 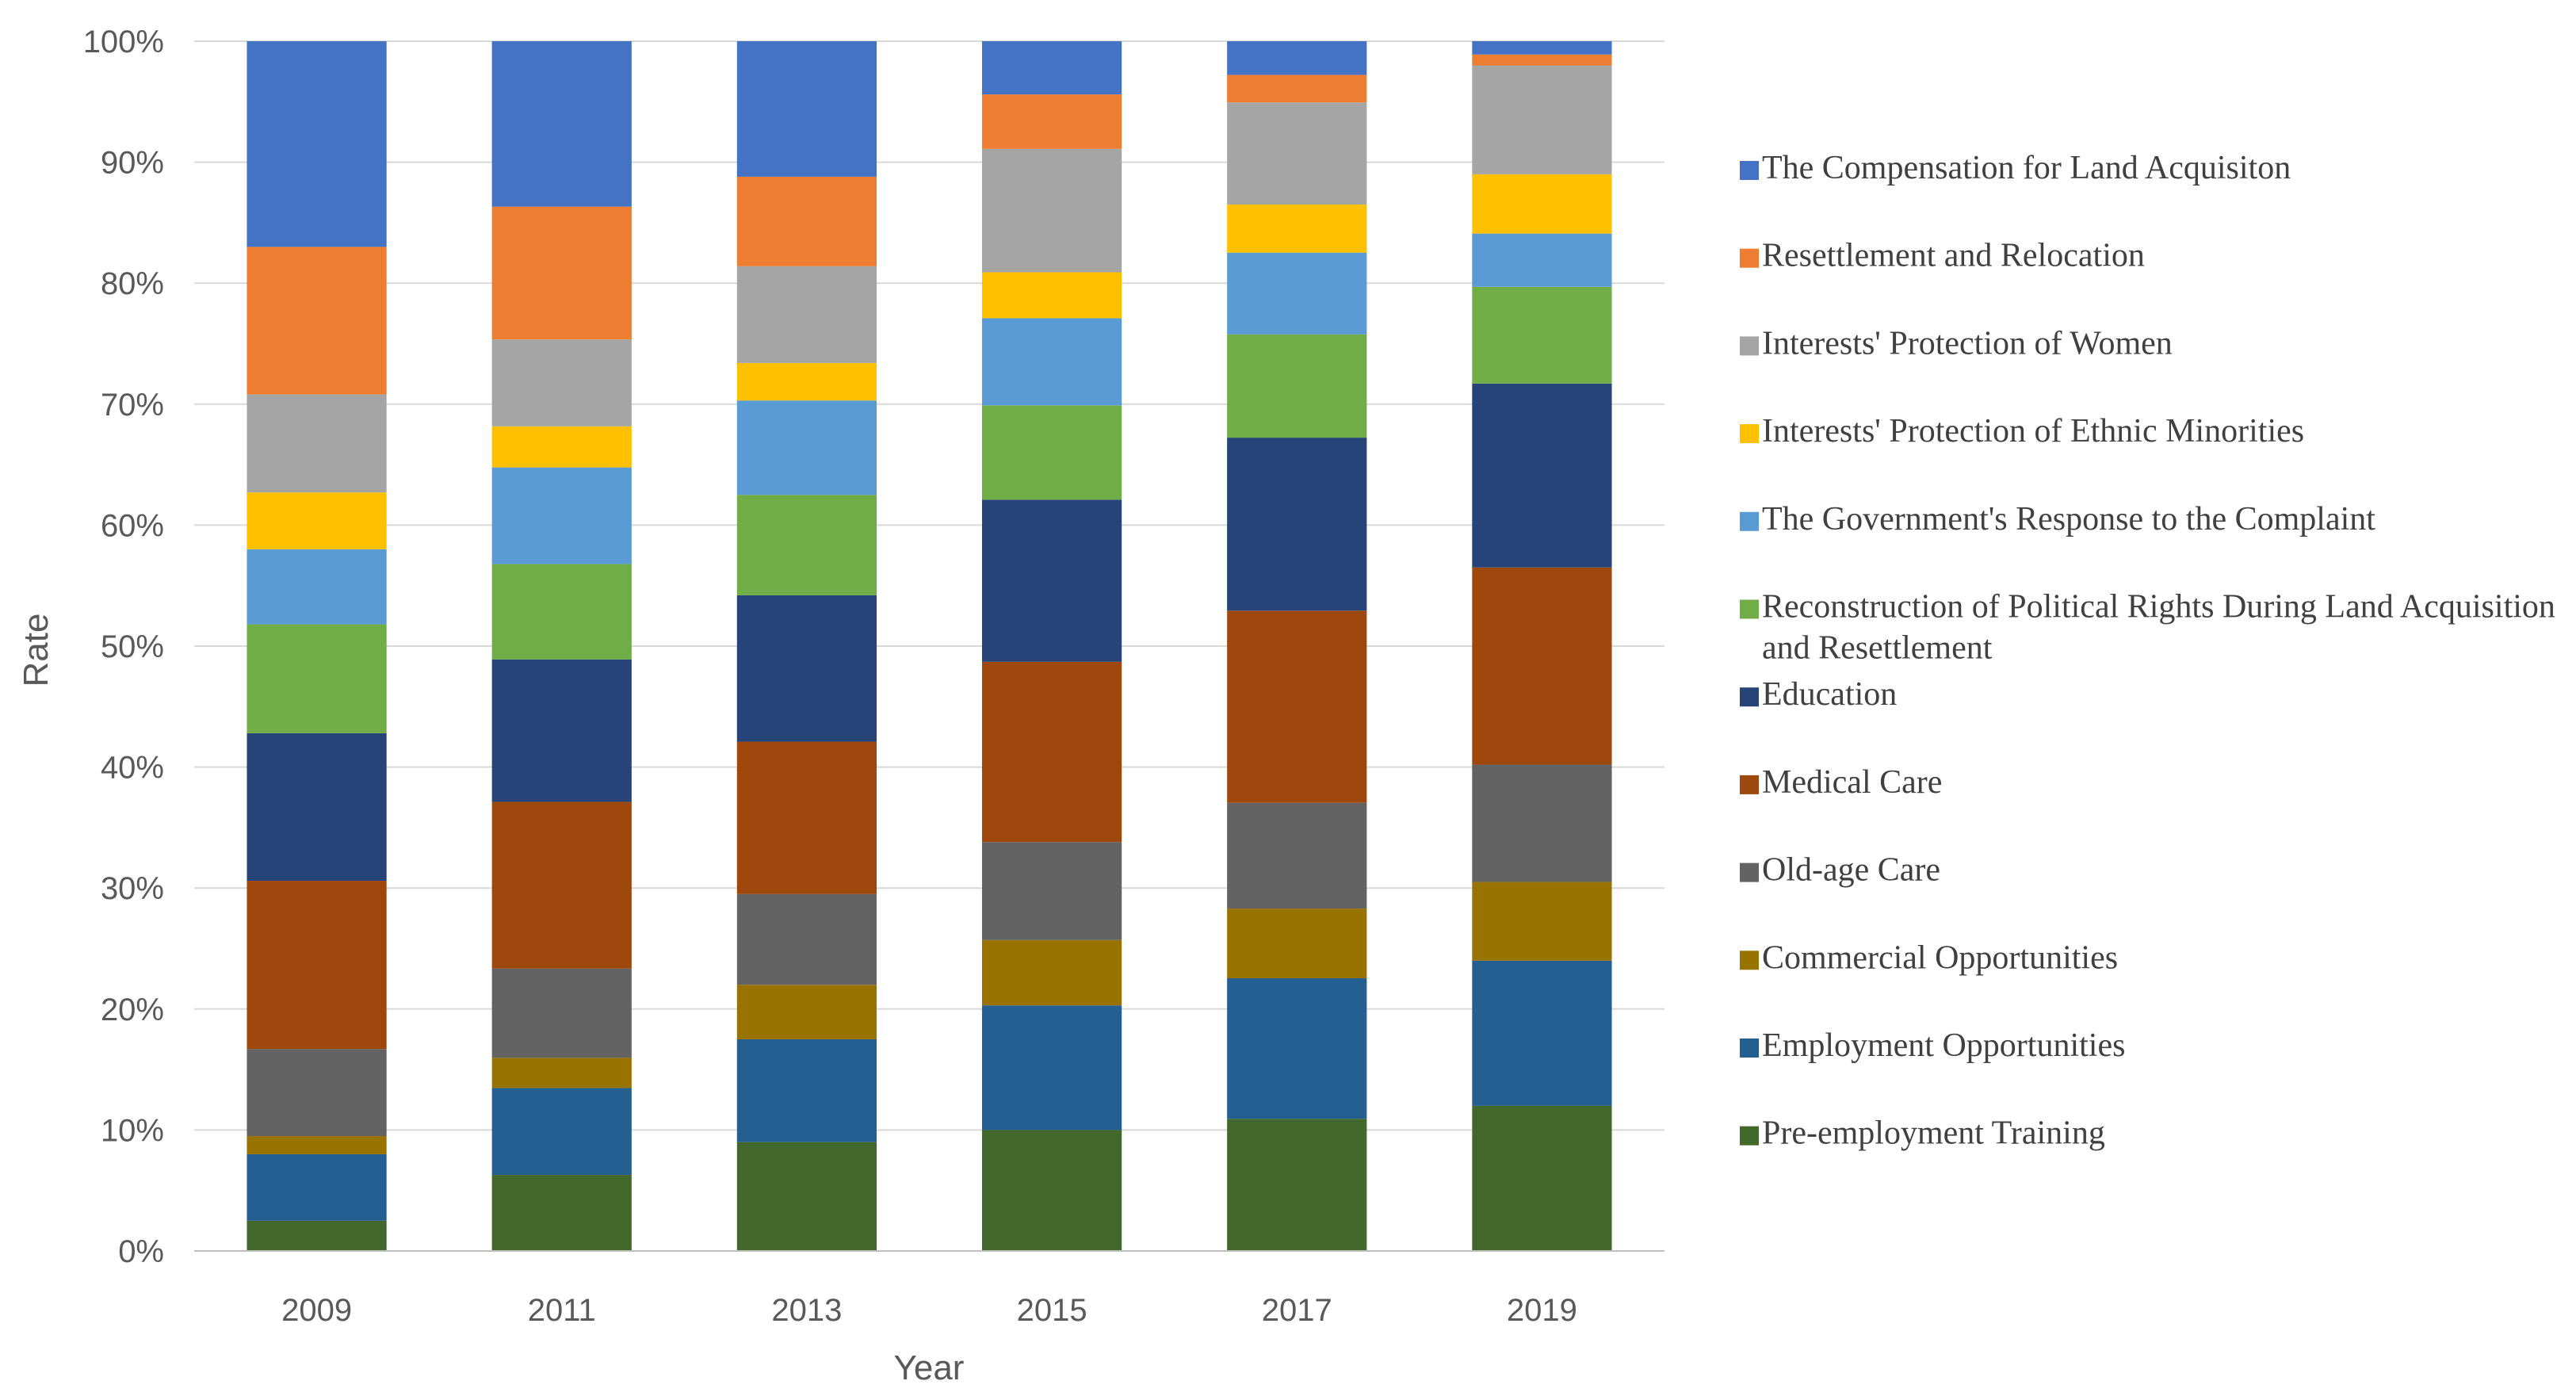 I want to click on legend-label: Education, so click(x=1830, y=694).